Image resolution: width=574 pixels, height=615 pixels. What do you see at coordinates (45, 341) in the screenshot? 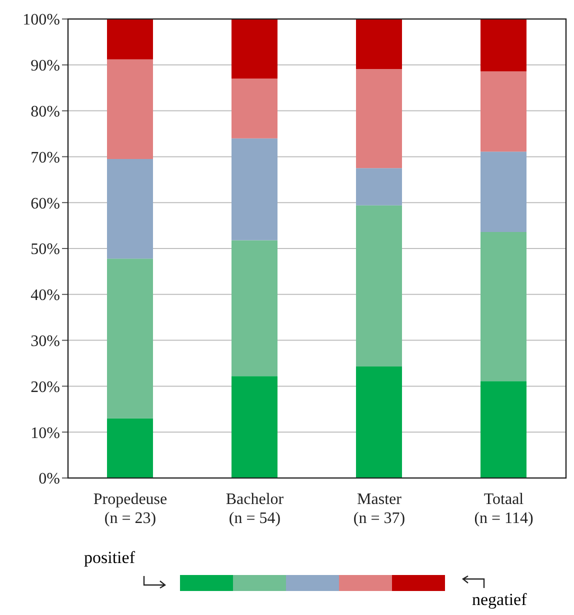
I see `y-tick-label: 30%` at bounding box center [45, 341].